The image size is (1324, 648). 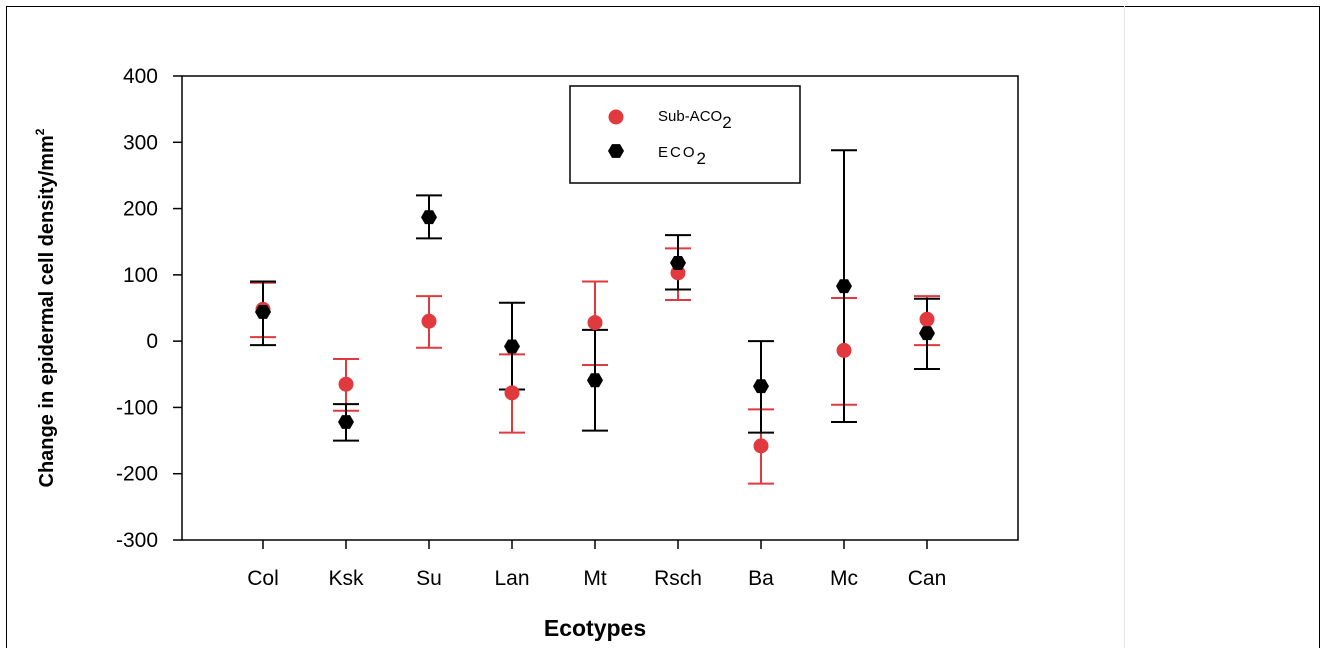 I want to click on x-tick-label: Su, so click(x=429, y=578).